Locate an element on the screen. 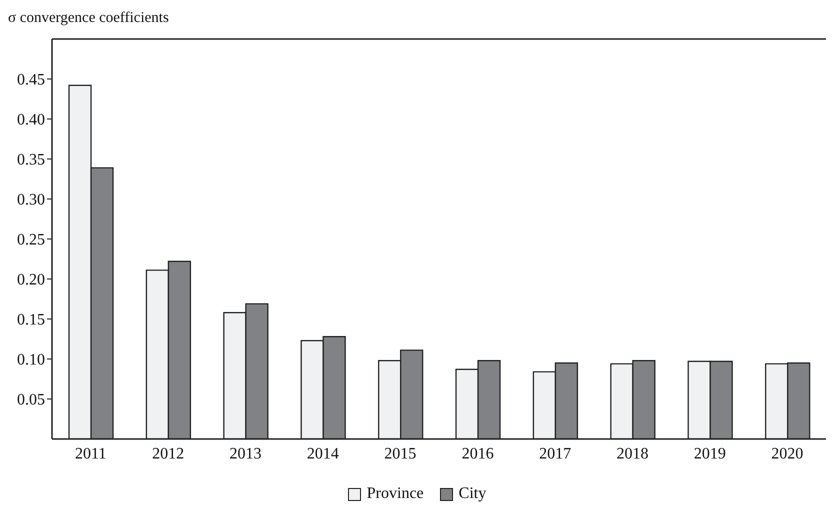 The height and width of the screenshot is (519, 834). y-tick-label: 0.10 is located at coordinates (31, 360).